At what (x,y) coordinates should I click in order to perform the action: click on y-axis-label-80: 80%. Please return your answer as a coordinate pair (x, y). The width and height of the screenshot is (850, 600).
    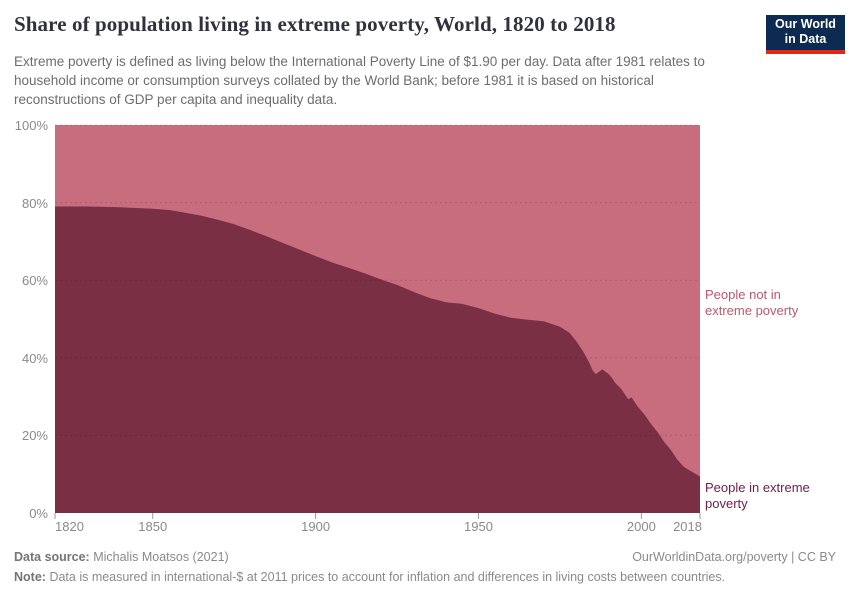
    Looking at the image, I should click on (34, 203).